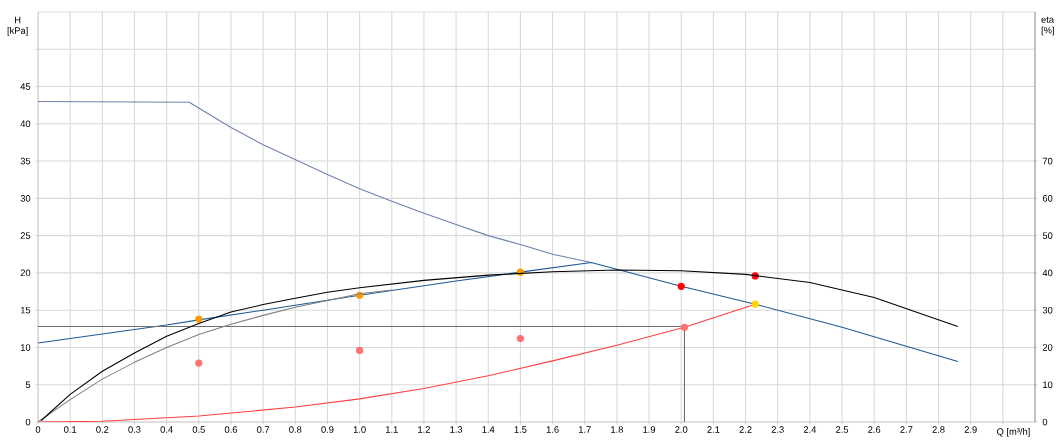  Describe the element at coordinates (25, 198) in the screenshot. I see `y-tick-label: 30` at that location.